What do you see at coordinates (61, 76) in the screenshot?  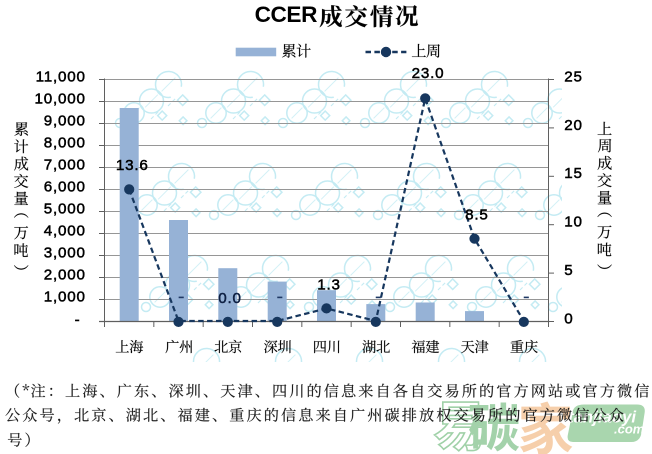 I see `svg-text: 11,000` at bounding box center [61, 76].